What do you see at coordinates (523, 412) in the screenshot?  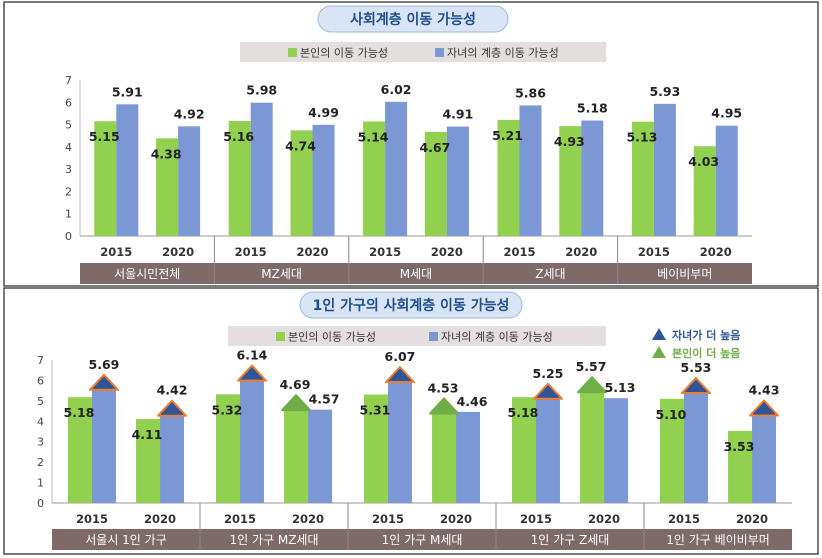 I see `data-label-self: 5.18` at bounding box center [523, 412].